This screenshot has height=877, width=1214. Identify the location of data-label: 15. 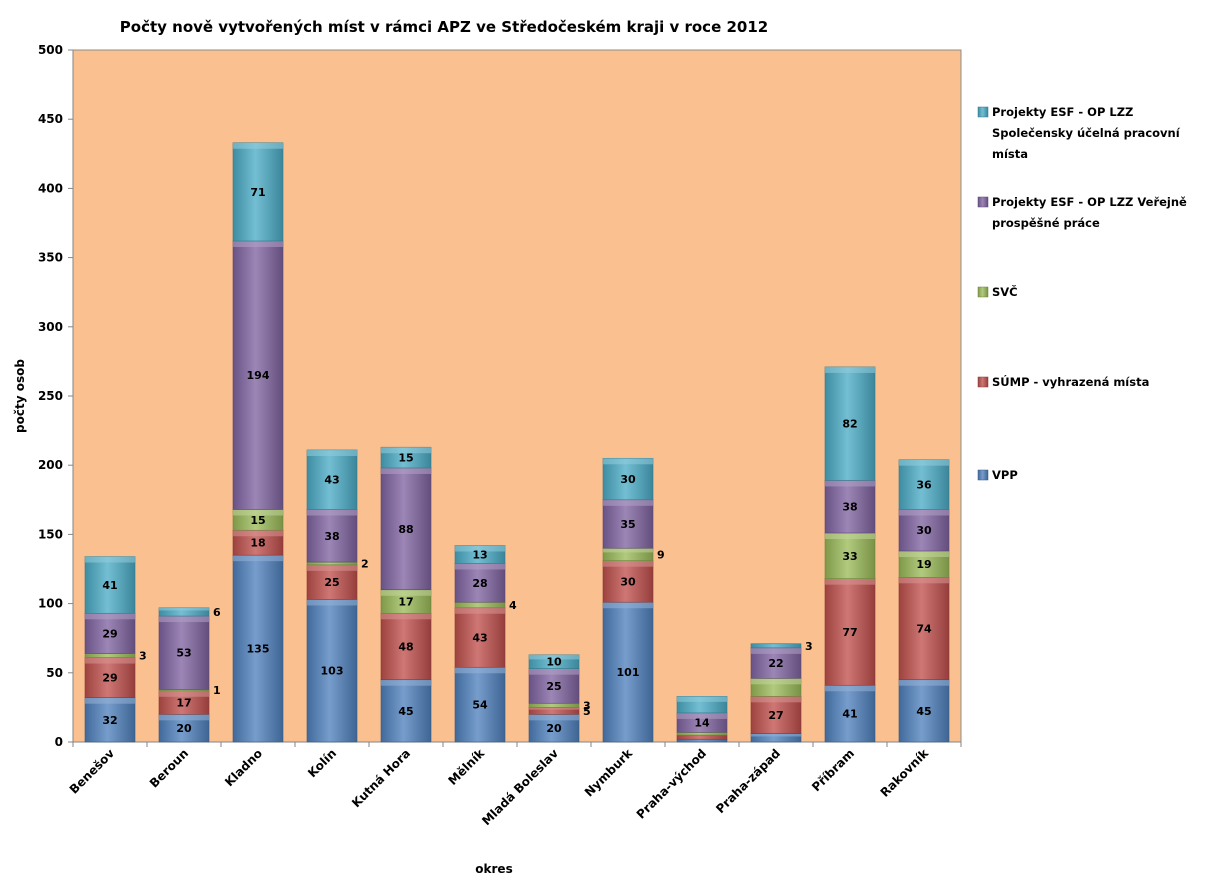
(405, 458).